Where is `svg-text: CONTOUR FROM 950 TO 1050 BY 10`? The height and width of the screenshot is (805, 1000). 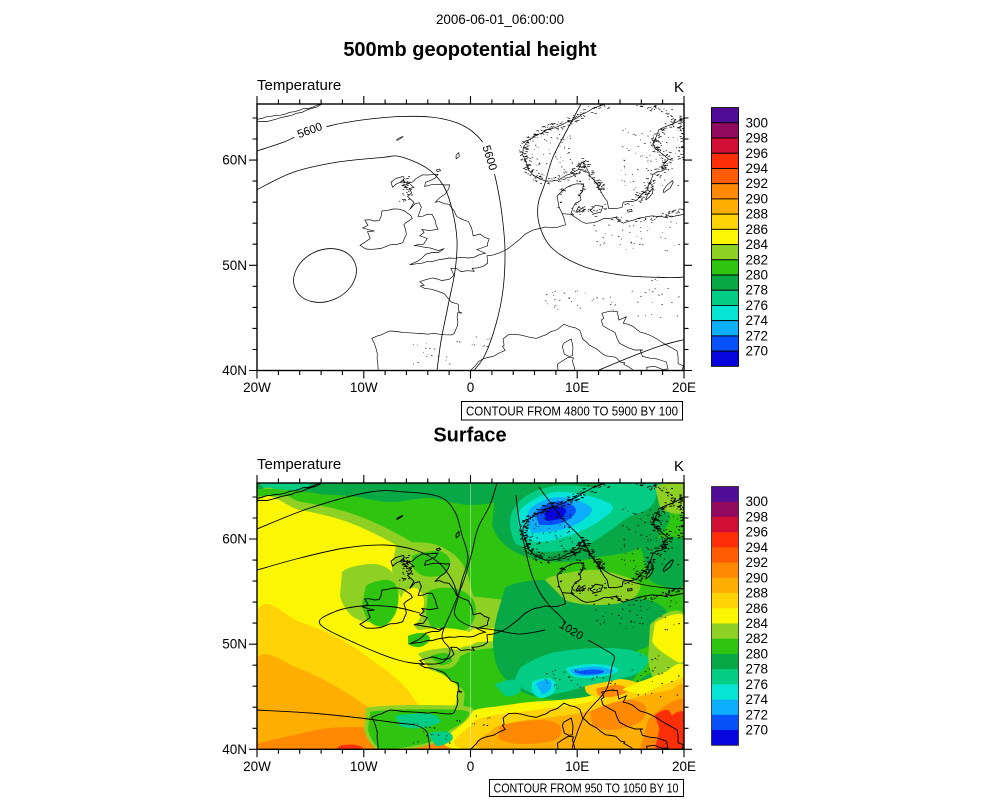
svg-text: CONTOUR FROM 950 TO 1050 BY 10 is located at coordinates (586, 788).